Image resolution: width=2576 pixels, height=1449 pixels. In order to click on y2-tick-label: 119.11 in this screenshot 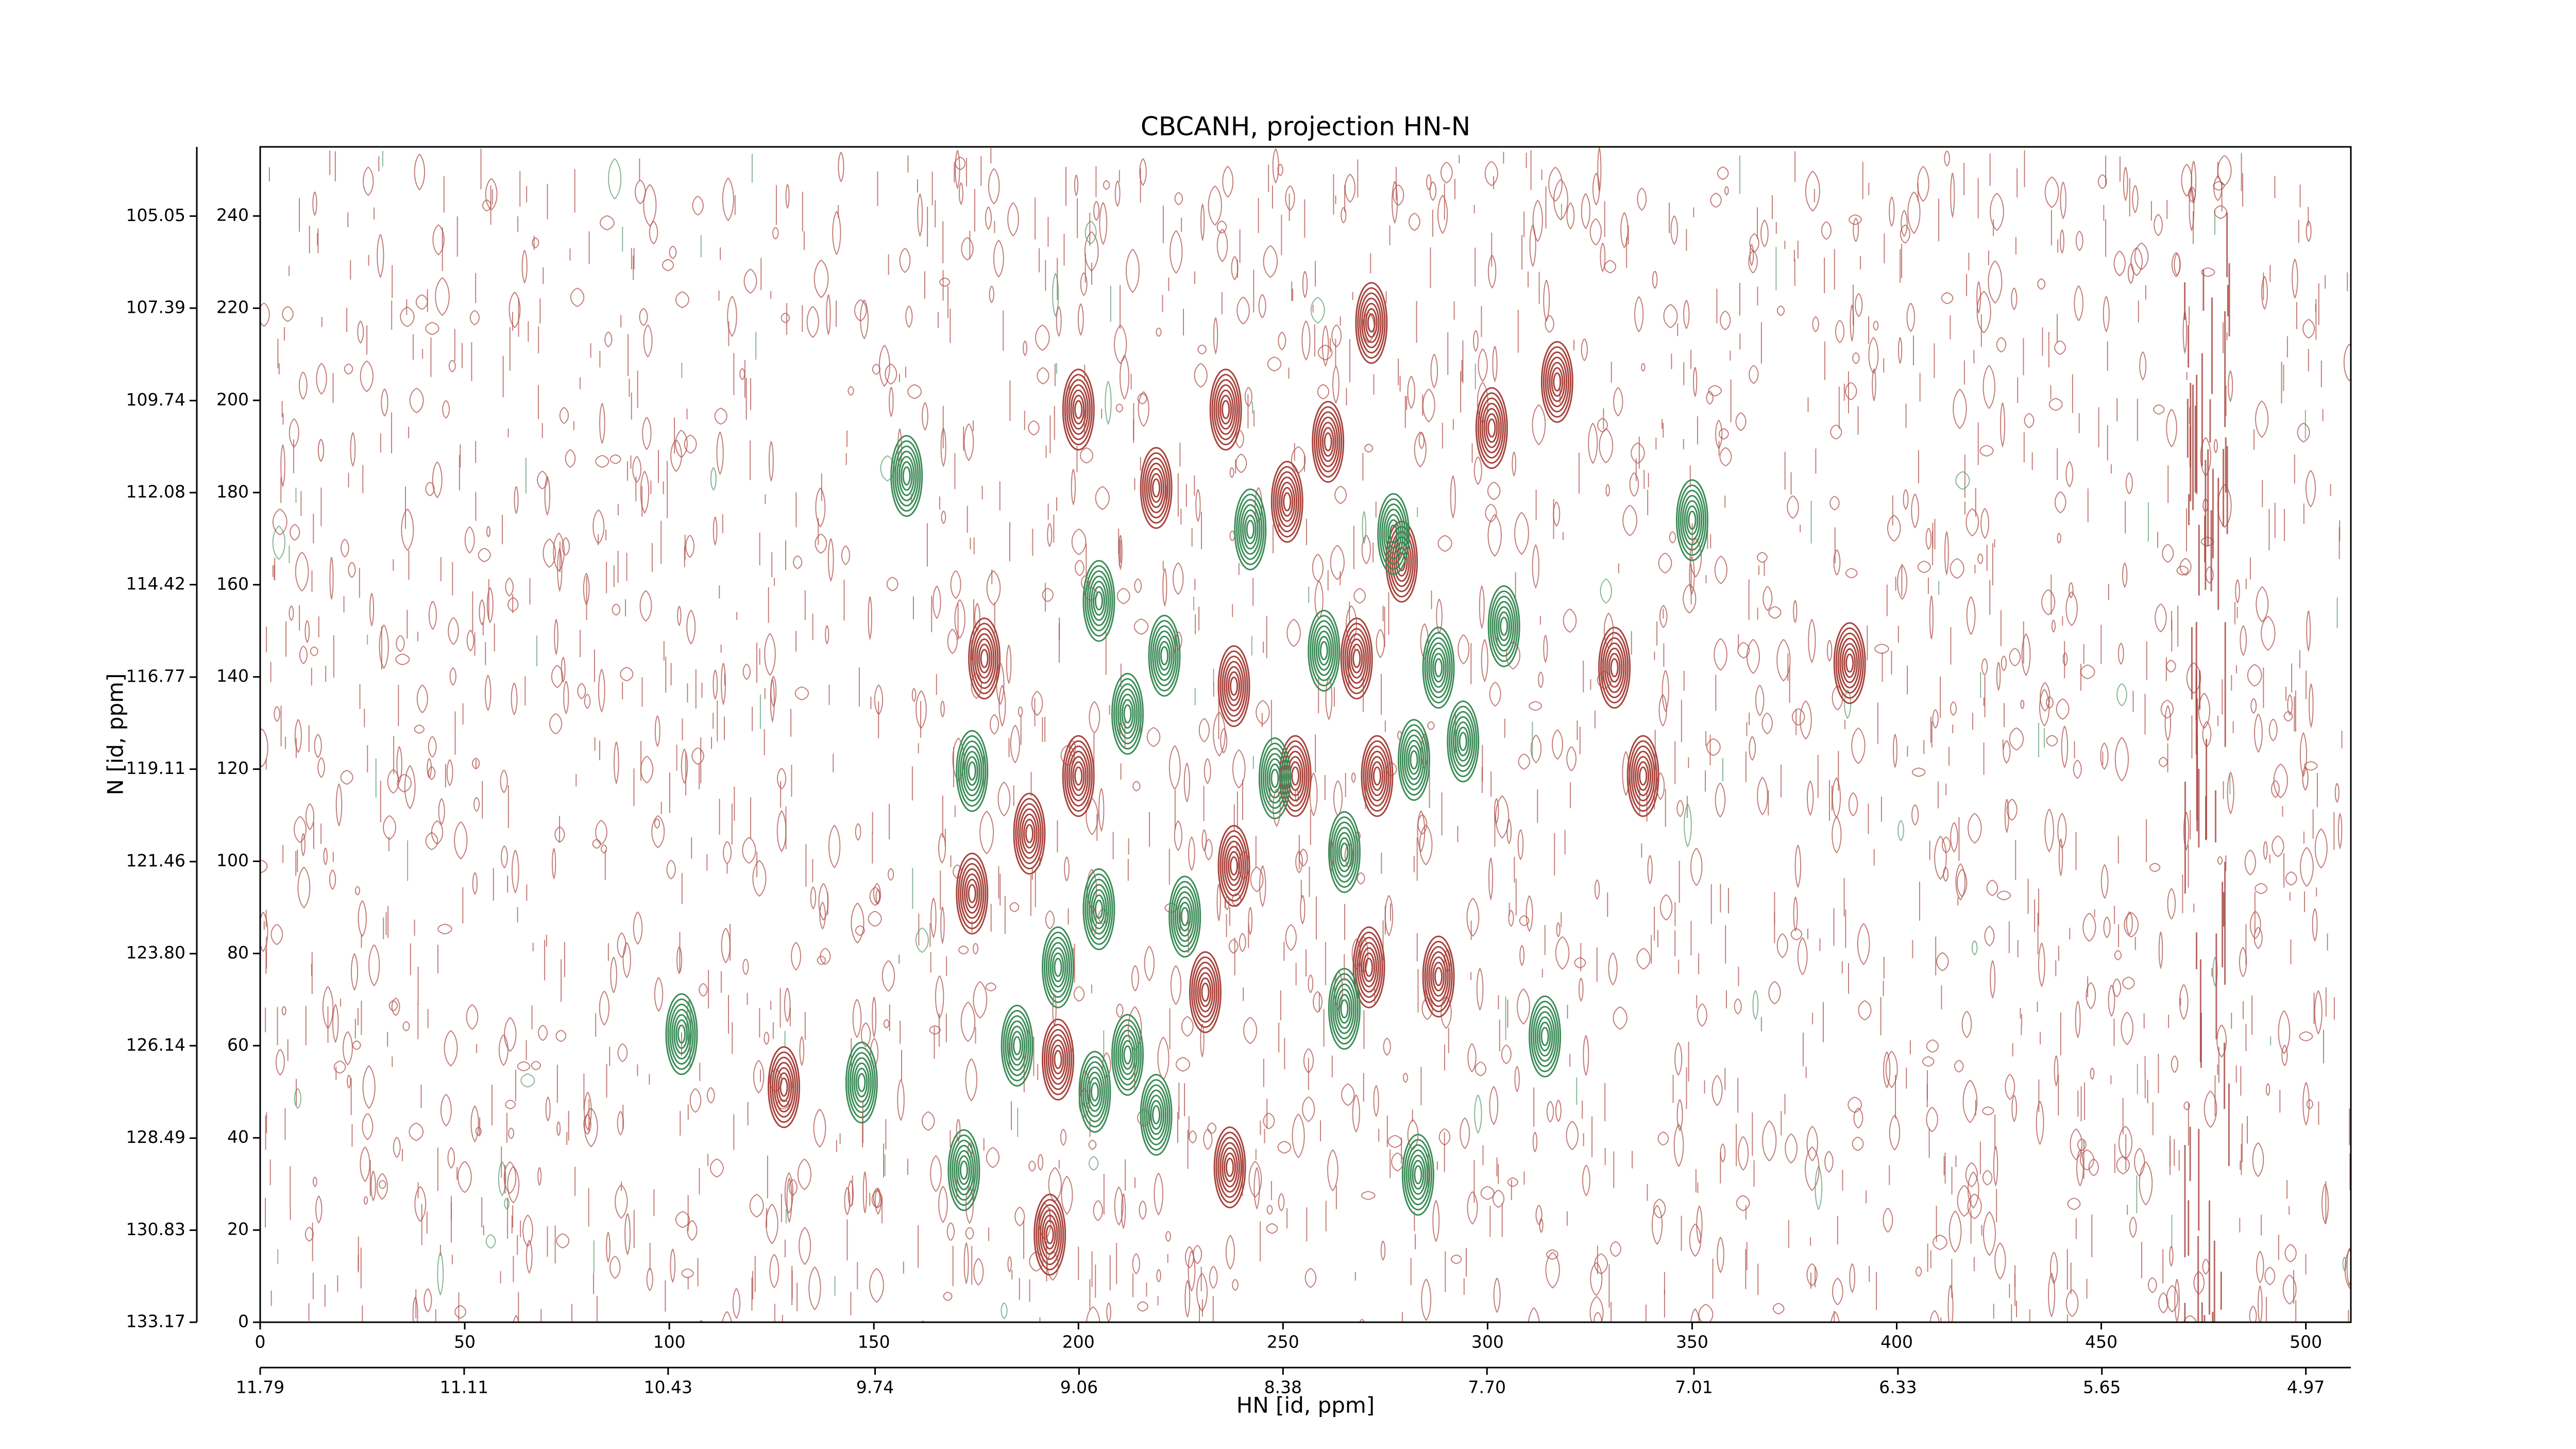, I will do `click(155, 768)`.